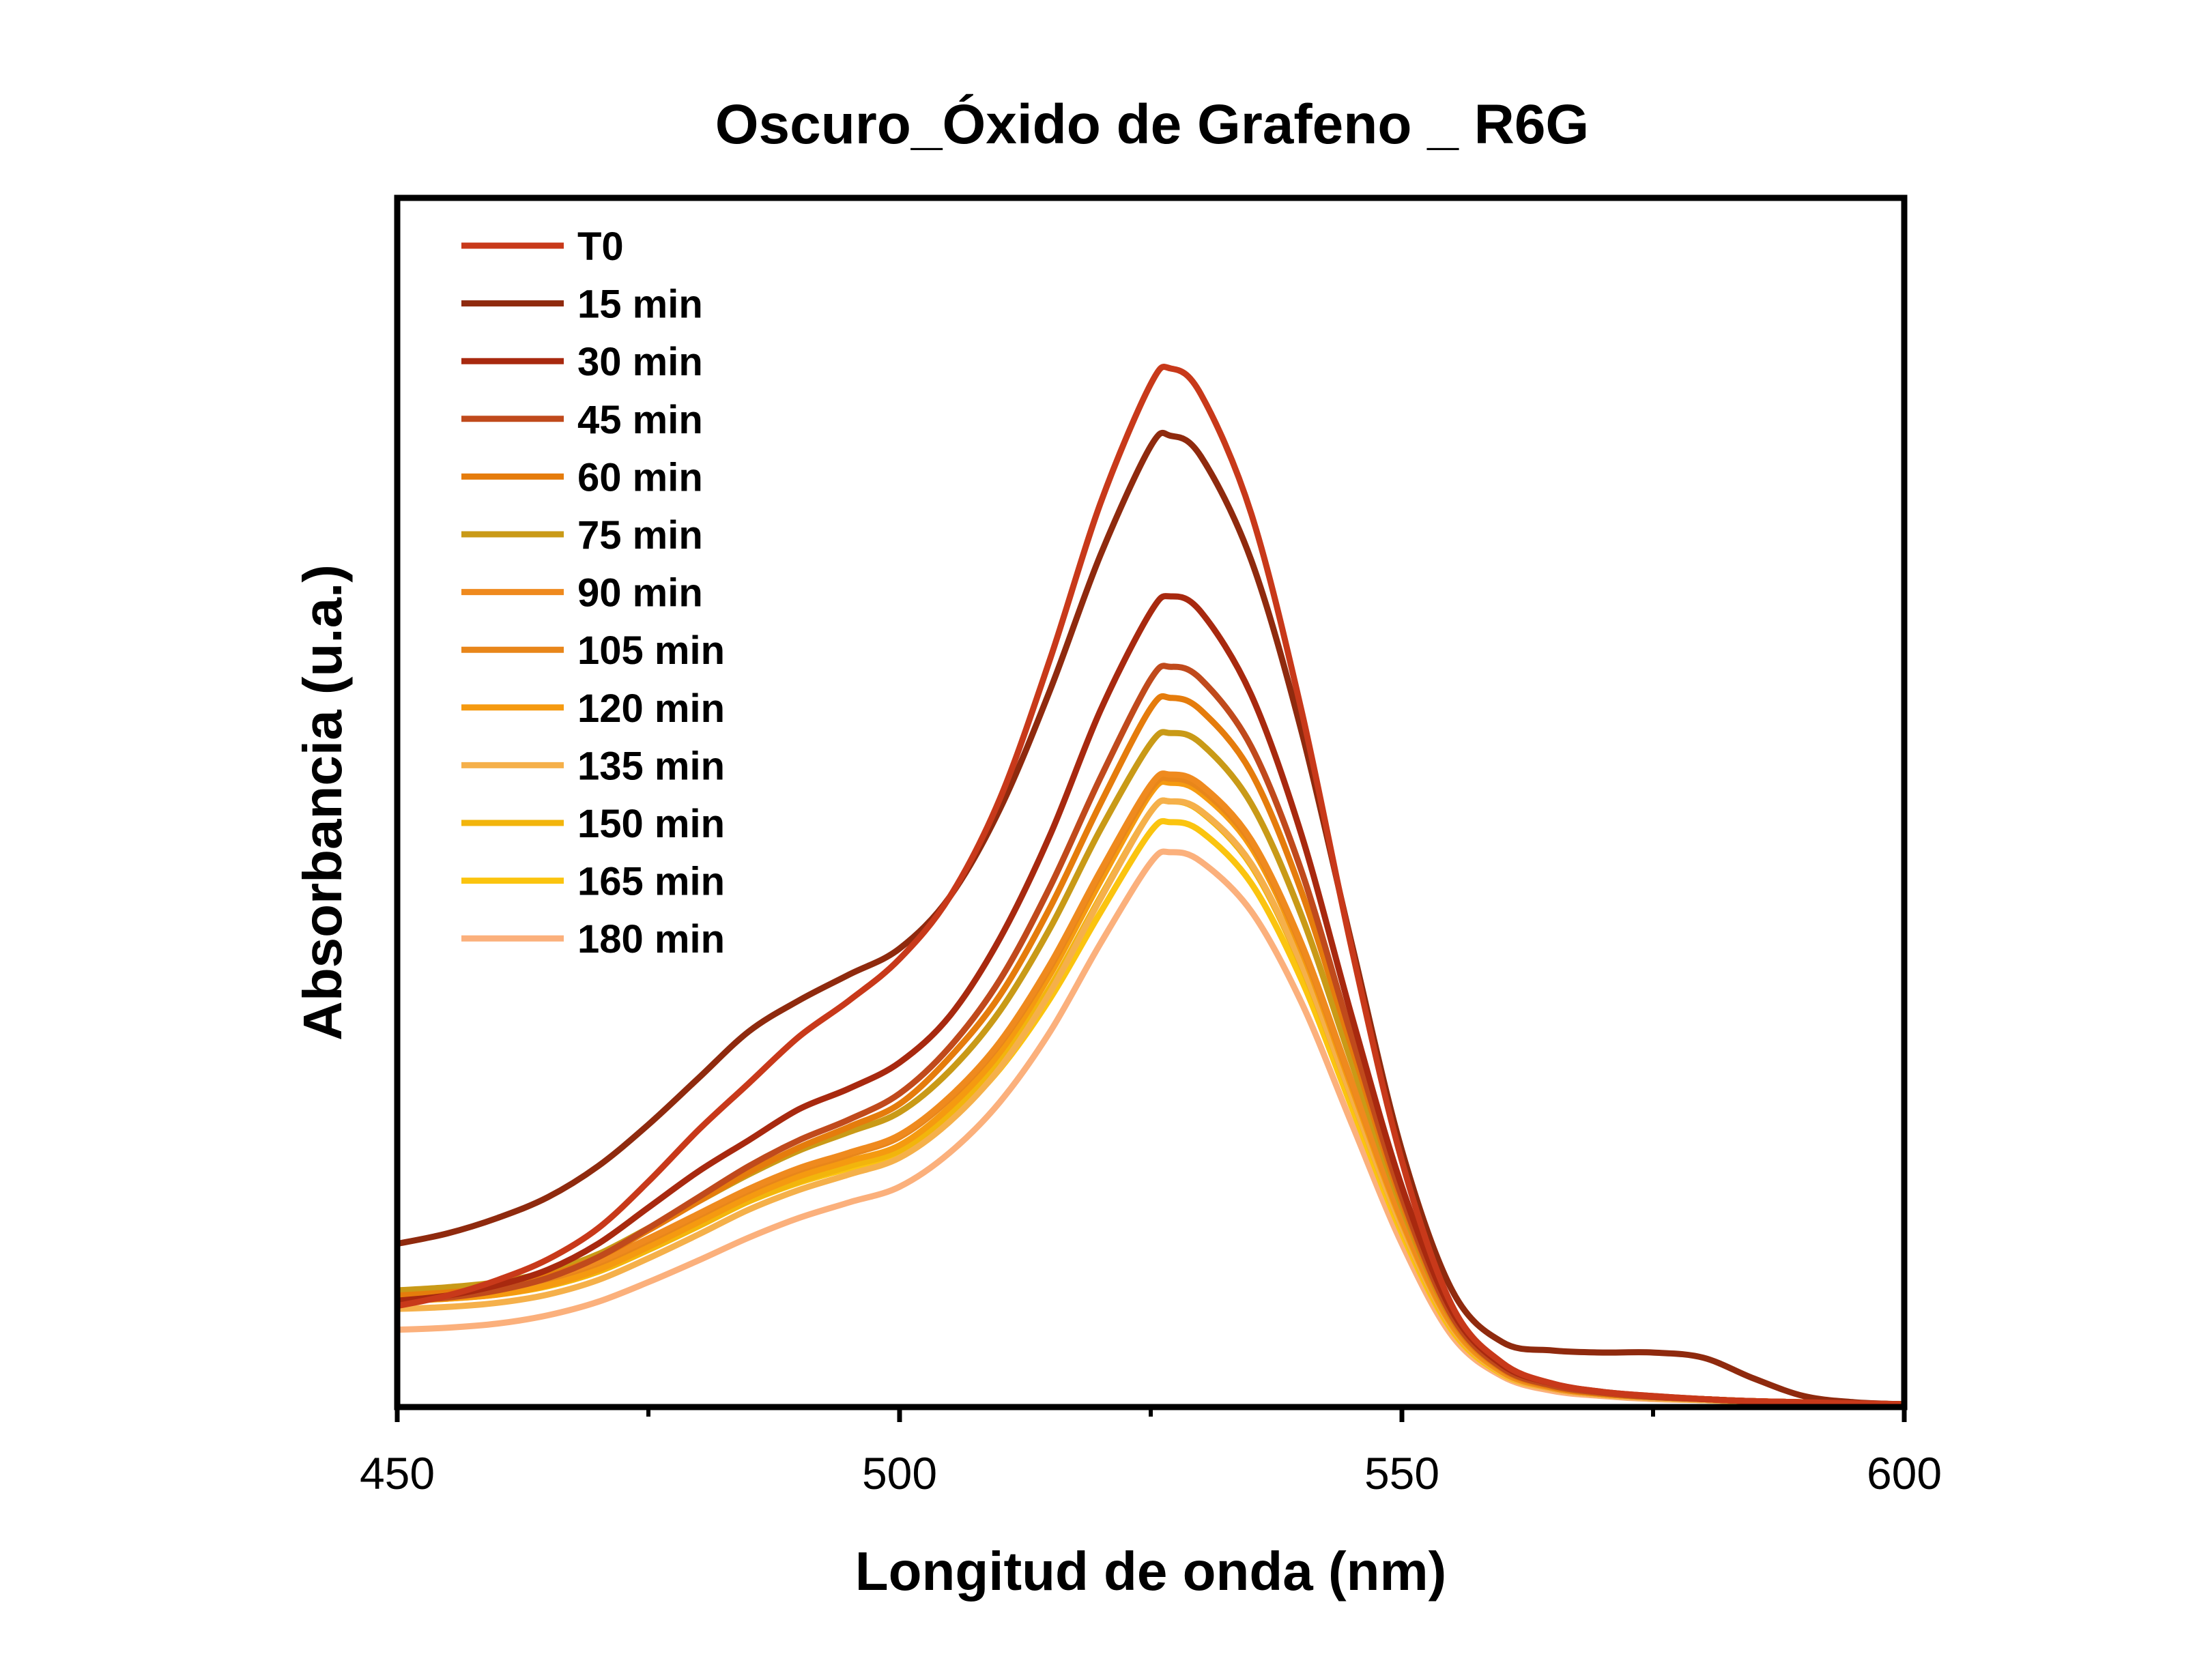  What do you see at coordinates (640, 305) in the screenshot?
I see `legend-label-1: 15 min` at bounding box center [640, 305].